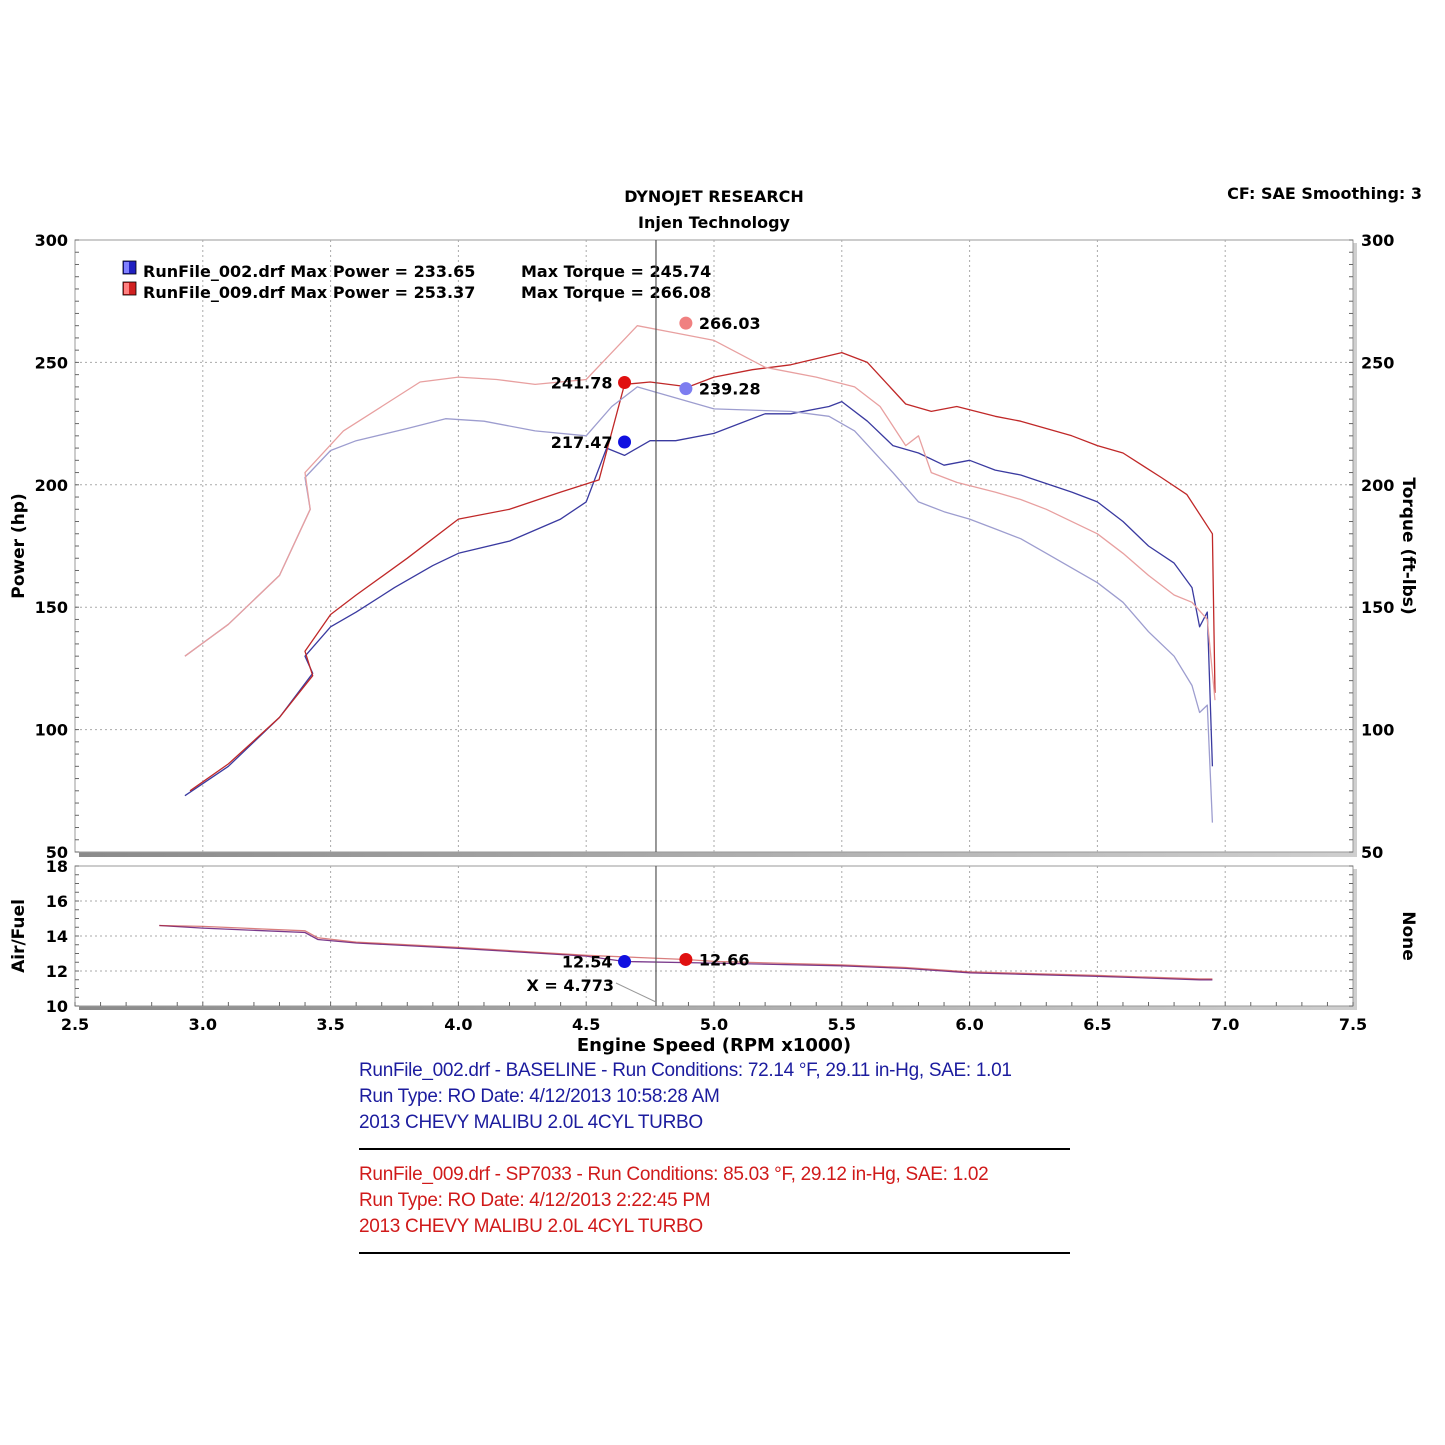 The width and height of the screenshot is (1445, 1445). I want to click on y-axis-title-power: Power (hp), so click(19, 546).